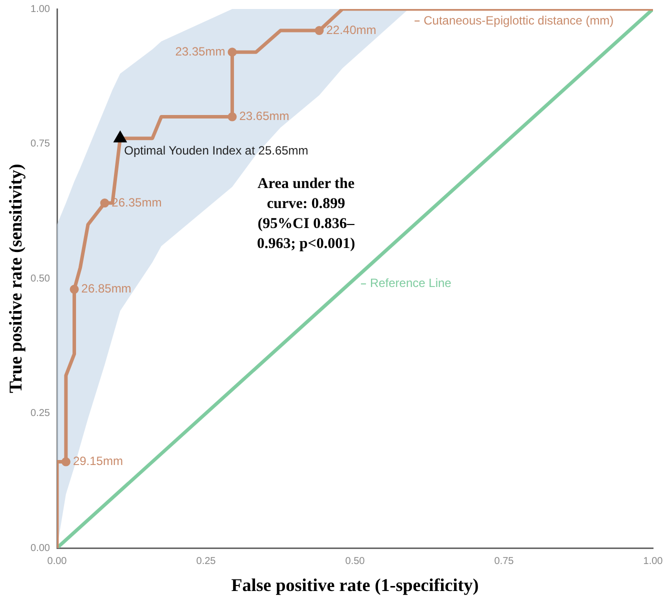  What do you see at coordinates (264, 116) in the screenshot?
I see `annotation: 23.65mm` at bounding box center [264, 116].